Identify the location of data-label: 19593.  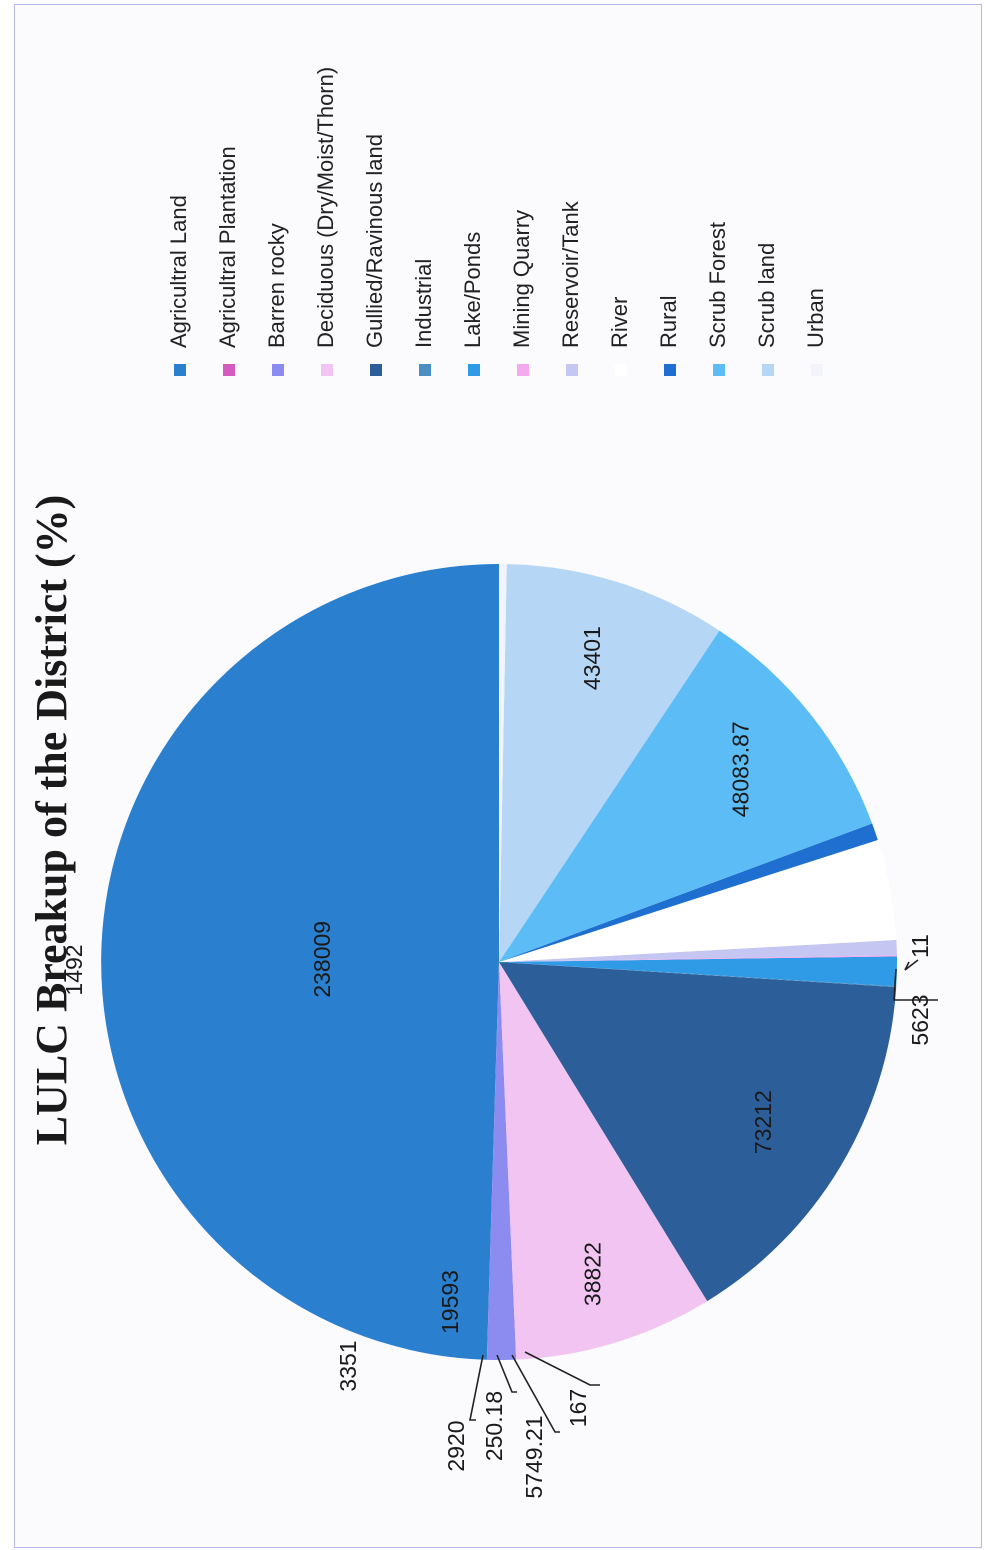
(450, 1302).